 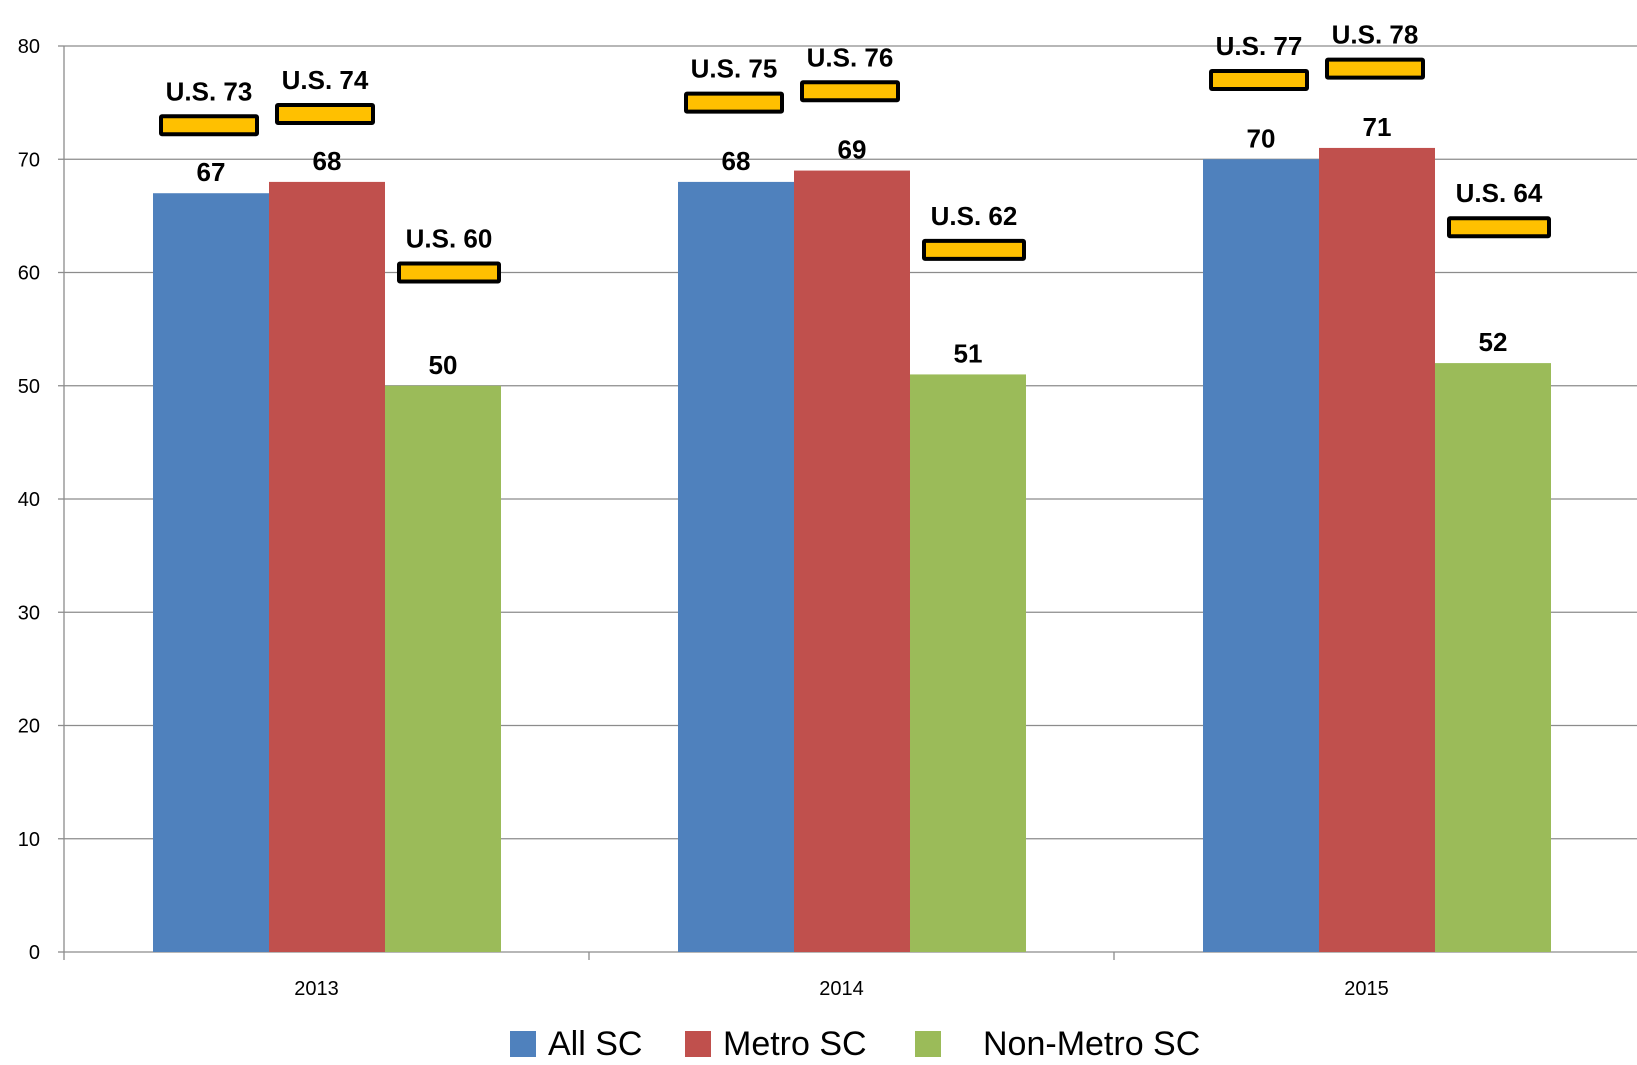 I want to click on x-tick-label: 2014, so click(x=841, y=989).